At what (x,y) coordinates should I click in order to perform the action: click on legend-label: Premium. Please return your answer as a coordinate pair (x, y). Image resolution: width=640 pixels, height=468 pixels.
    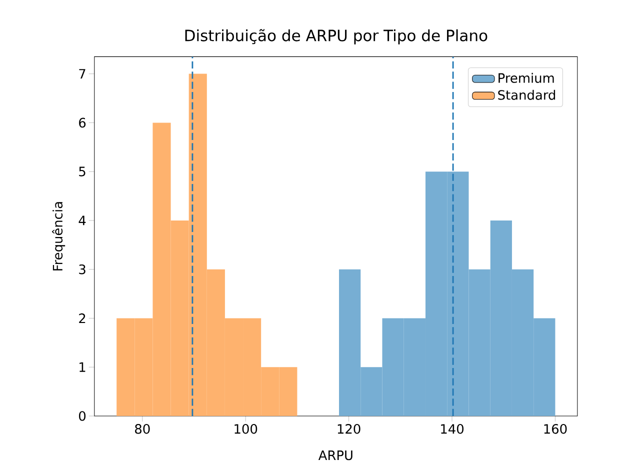
    Looking at the image, I should click on (526, 78).